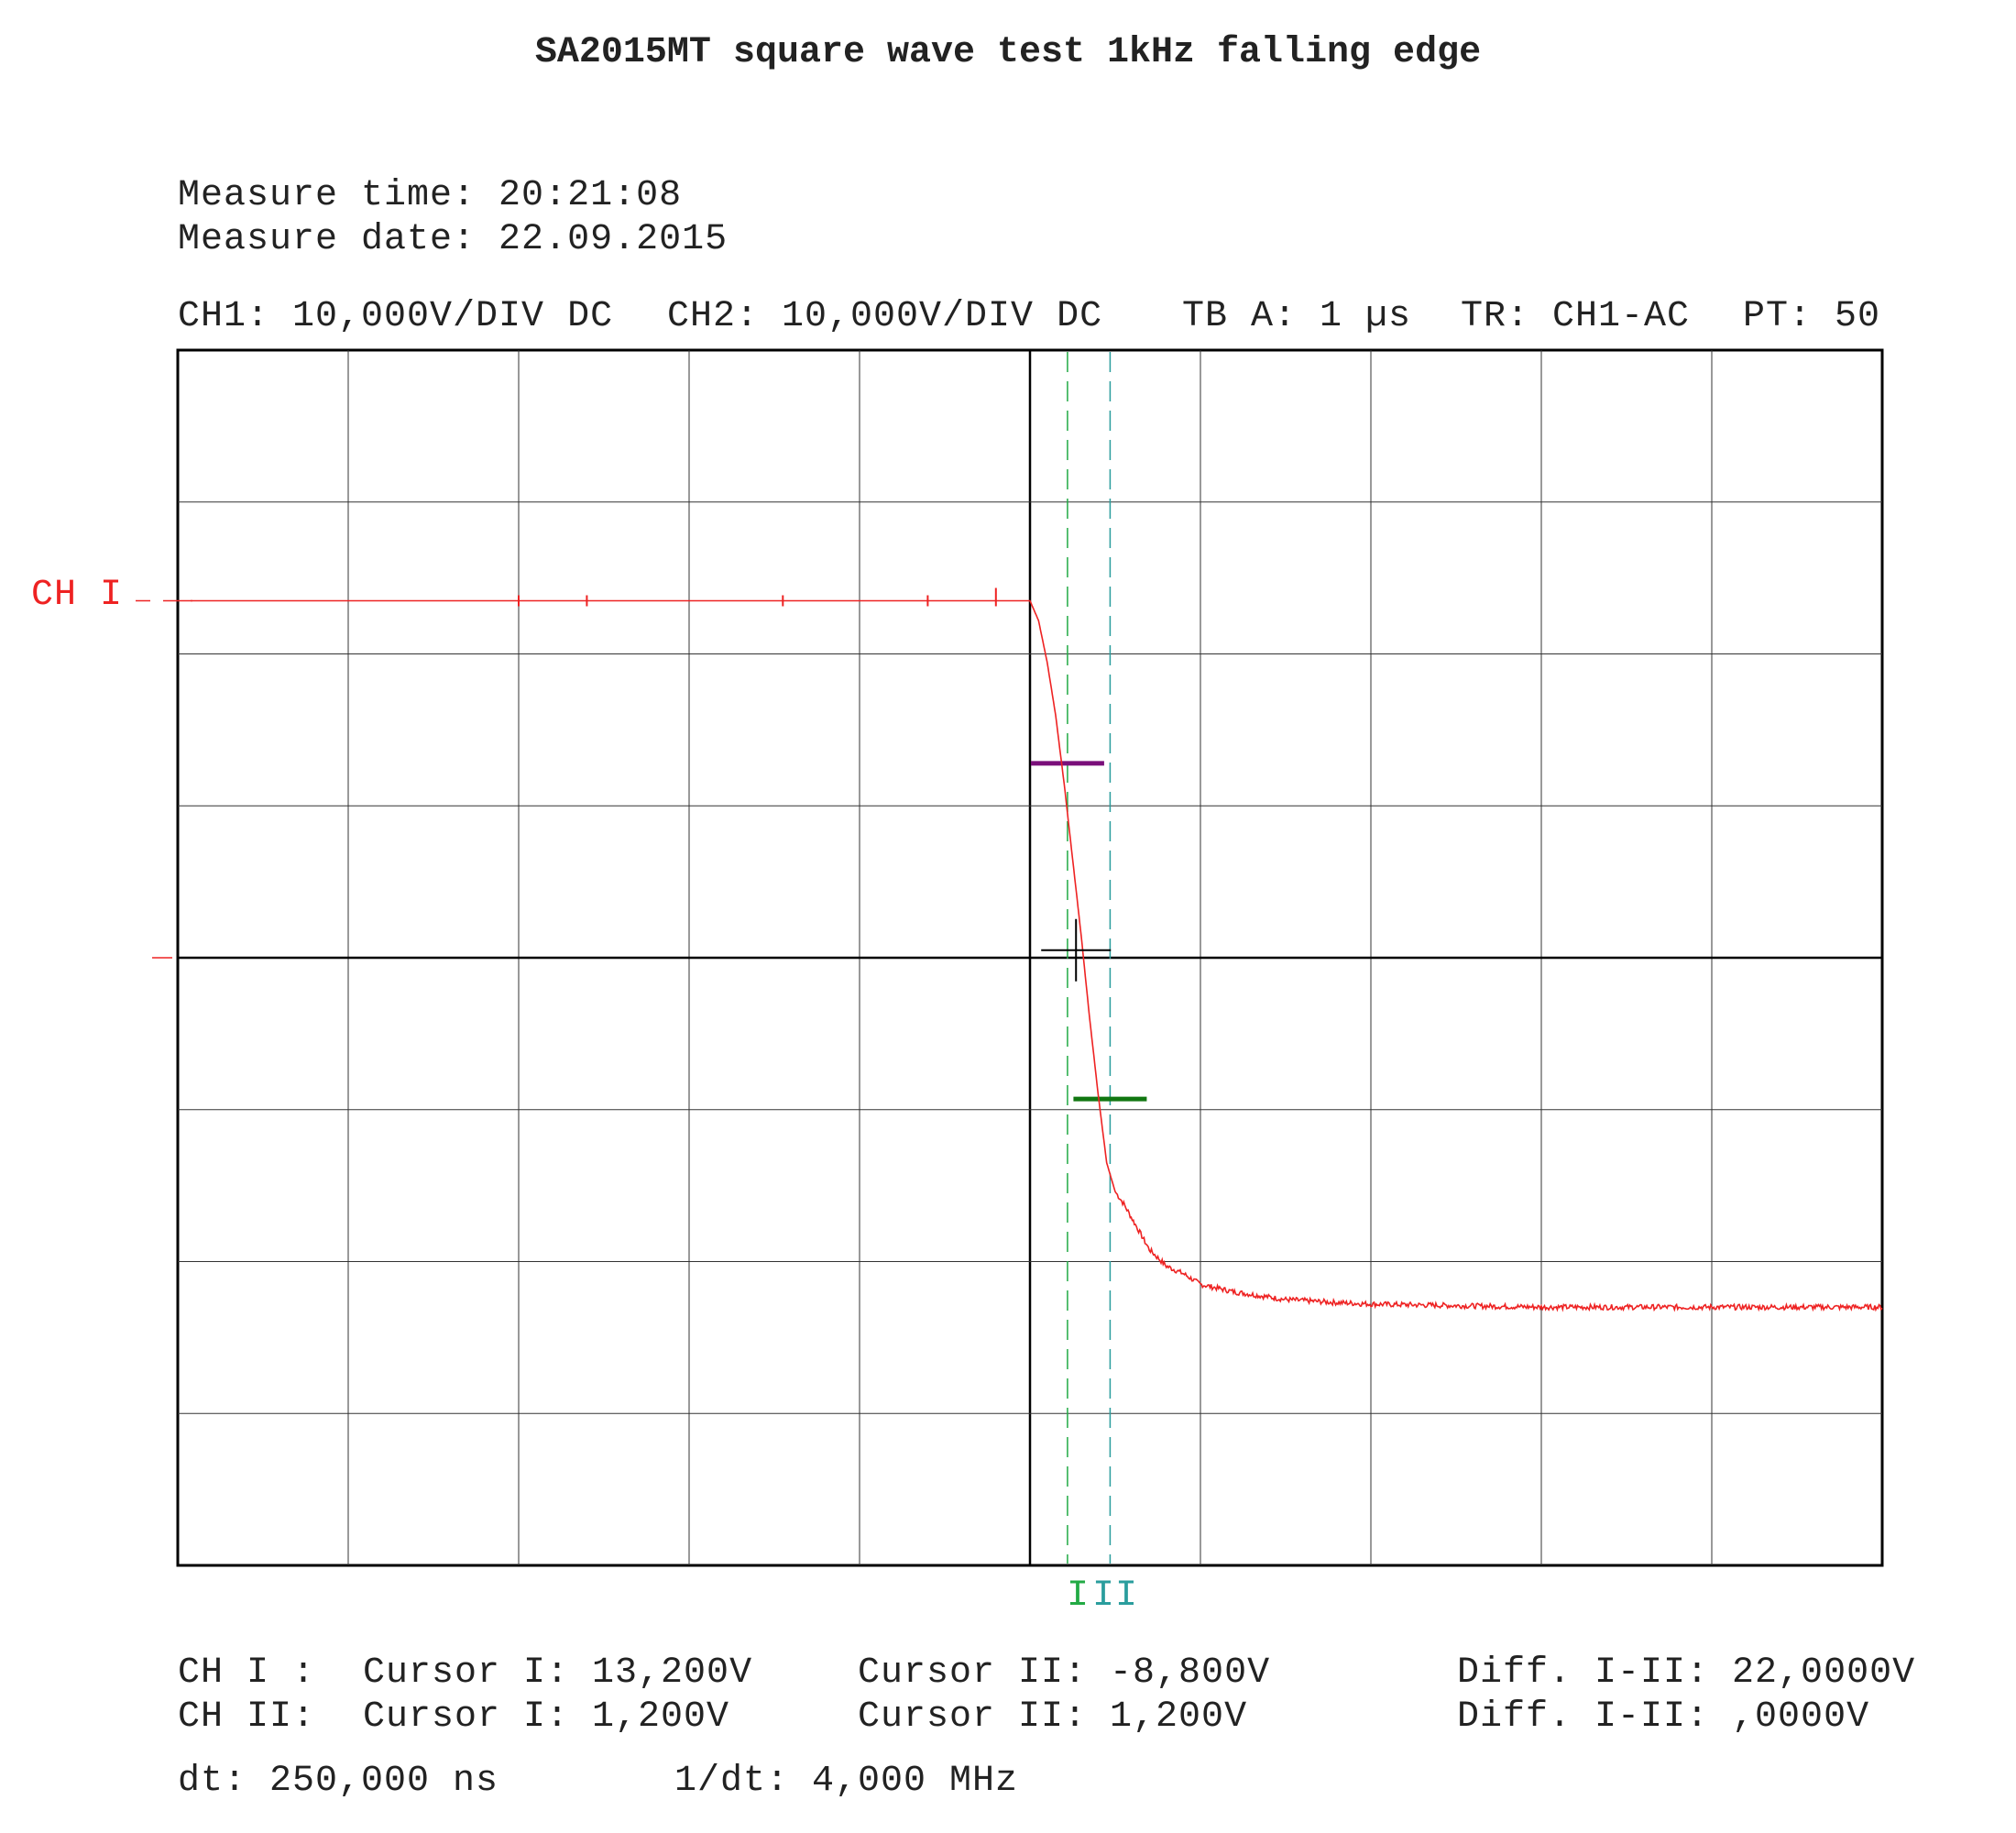 The height and width of the screenshot is (1833, 2016). Describe the element at coordinates (1576, 316) in the screenshot. I see `trigger-setting: TR: CH1-AC` at that location.